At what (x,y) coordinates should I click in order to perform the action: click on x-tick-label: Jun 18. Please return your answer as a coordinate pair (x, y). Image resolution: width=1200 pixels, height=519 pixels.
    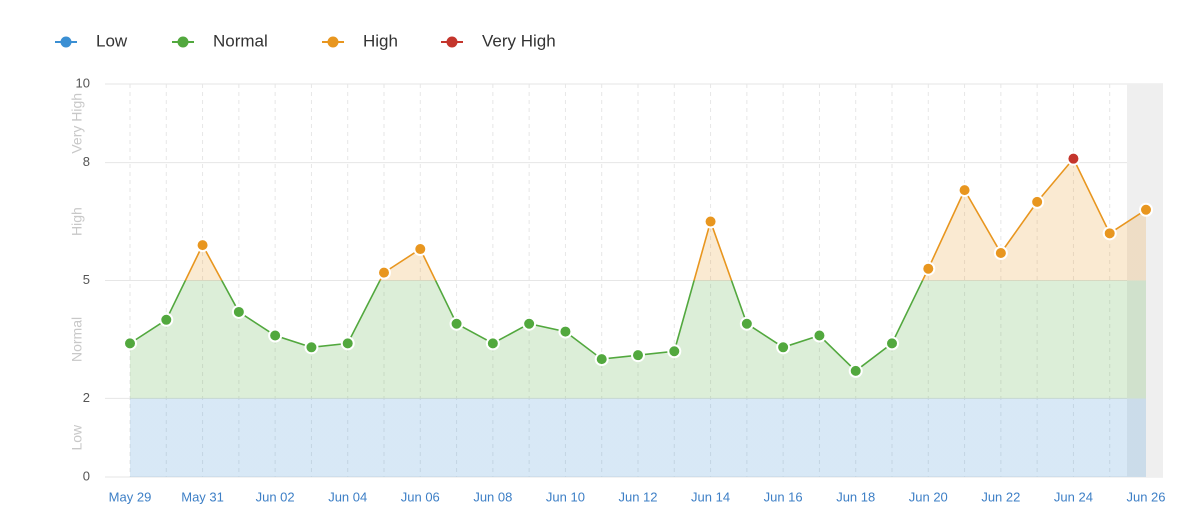
    Looking at the image, I should click on (855, 496).